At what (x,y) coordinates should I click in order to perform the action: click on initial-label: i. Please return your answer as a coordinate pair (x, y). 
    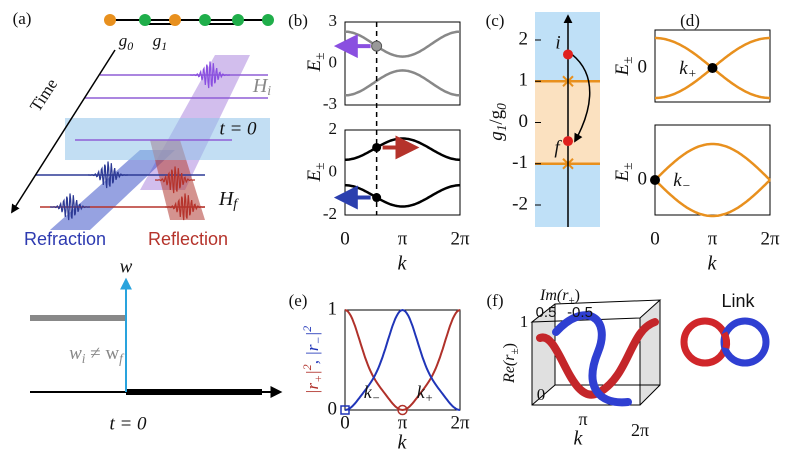
    Looking at the image, I should click on (557, 42).